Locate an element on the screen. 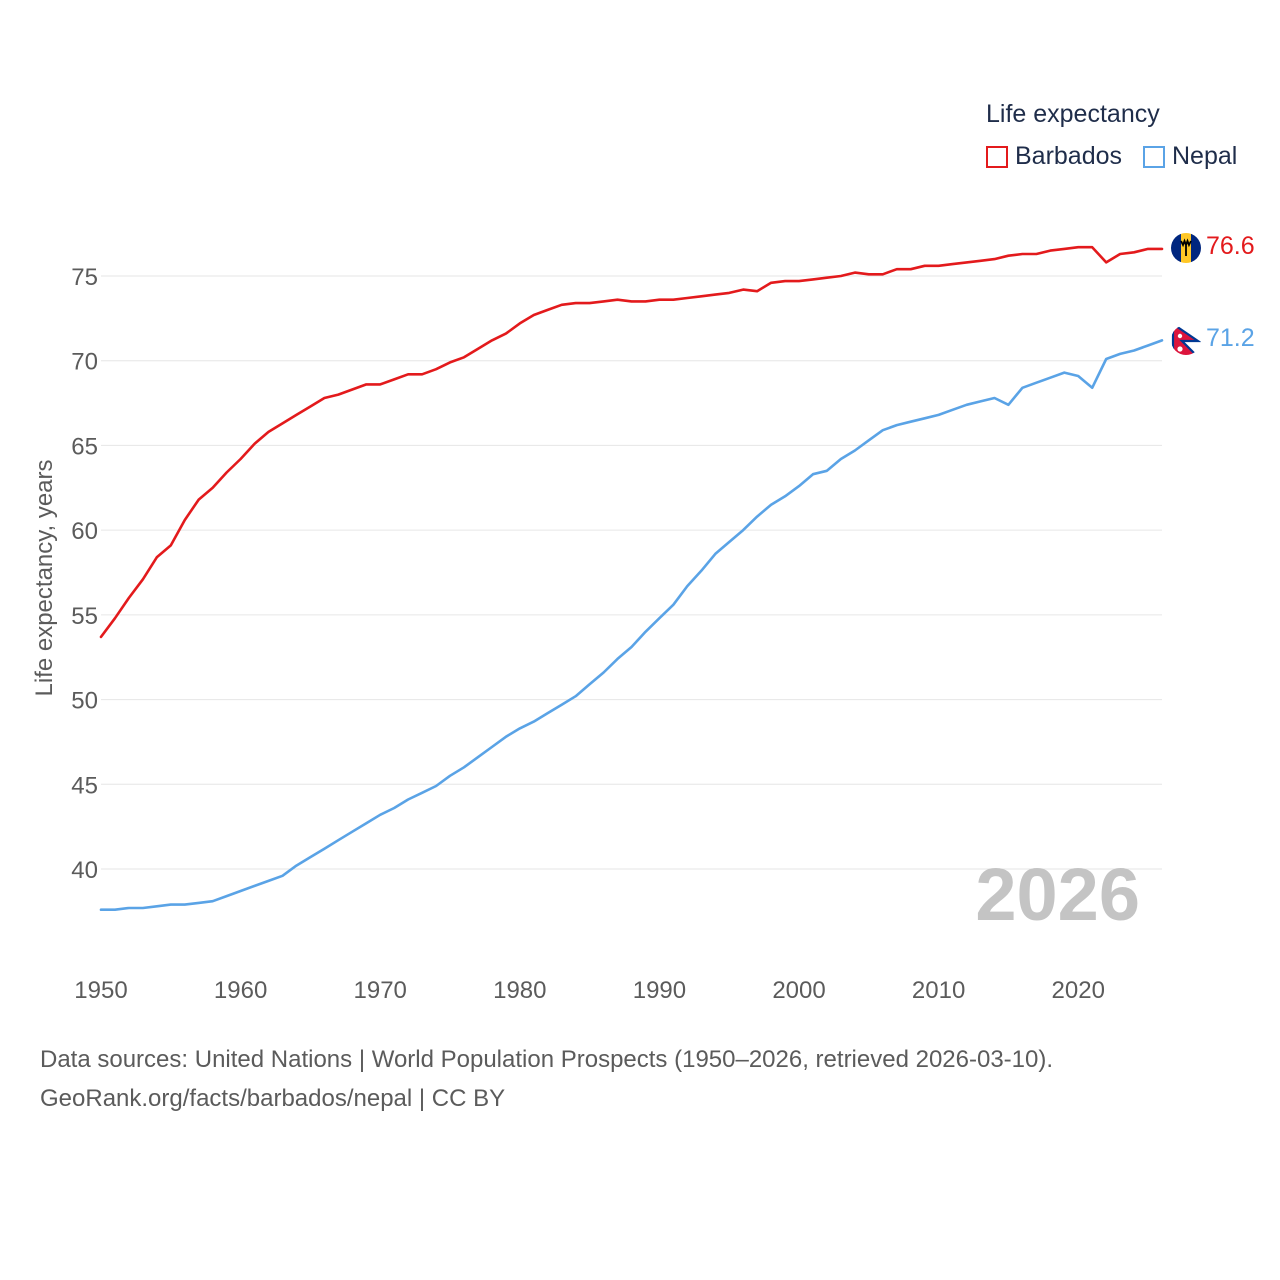 This screenshot has width=1280, height=1280. barbados-flag-icon is located at coordinates (1186, 248).